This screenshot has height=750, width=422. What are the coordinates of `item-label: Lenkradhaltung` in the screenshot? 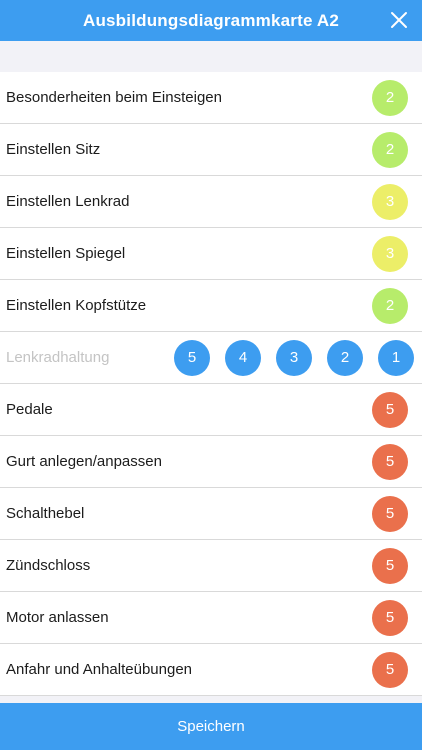 It's located at (58, 357).